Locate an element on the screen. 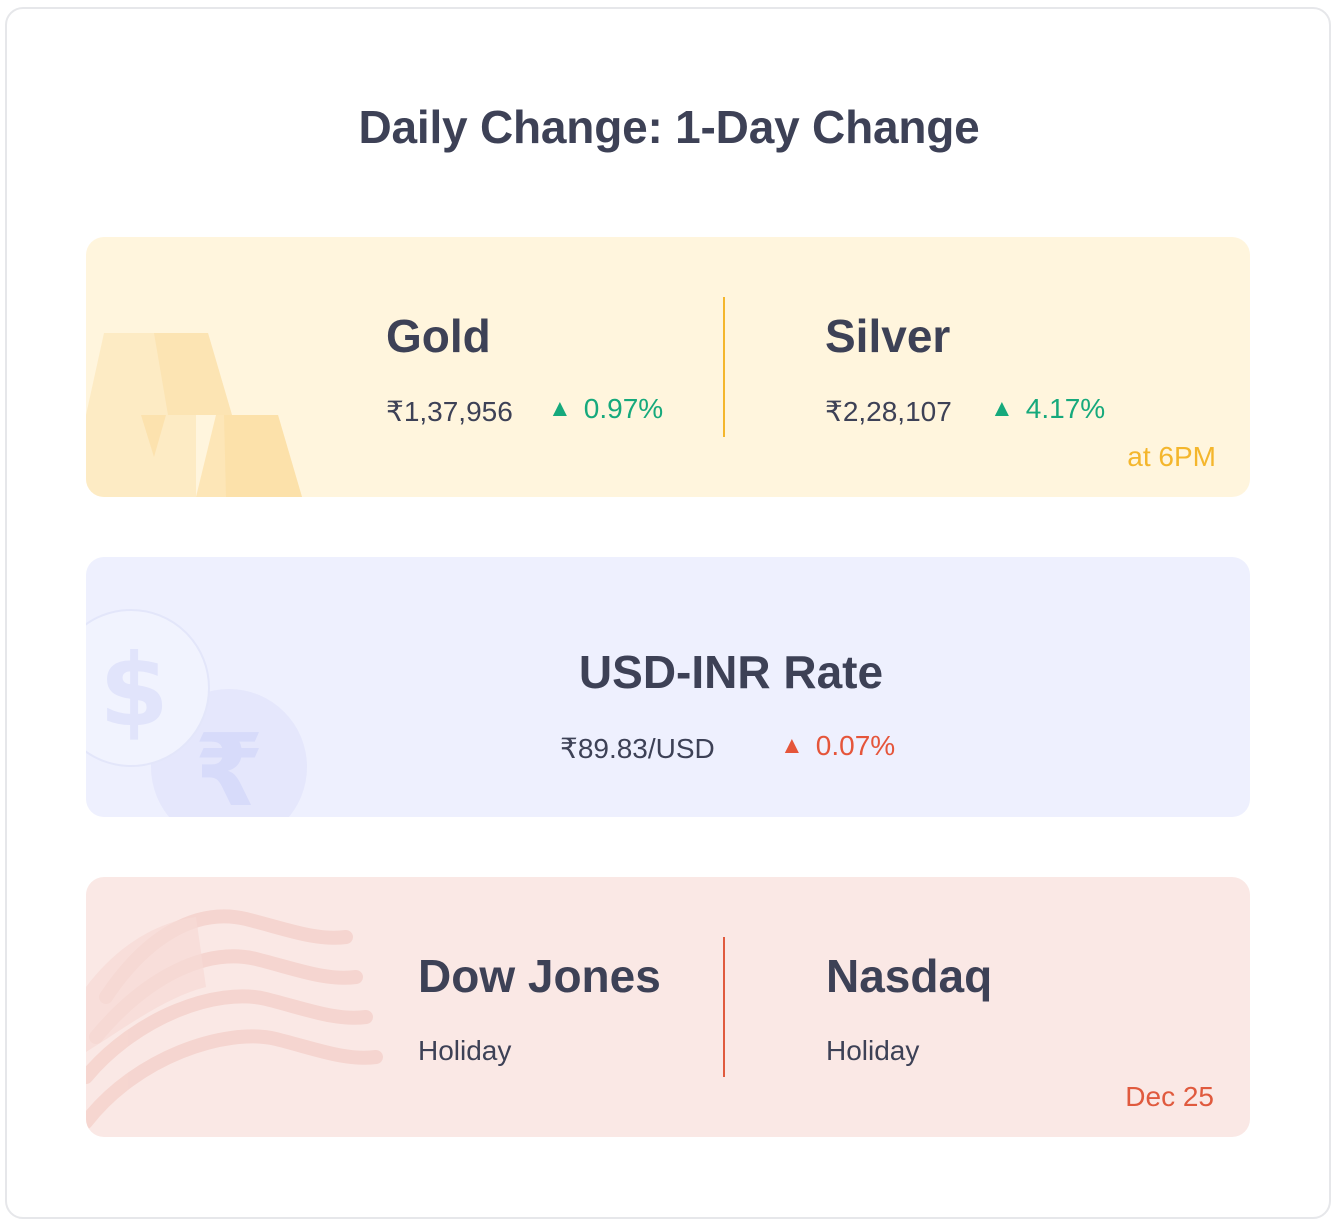 The image size is (1338, 1226). gold-change: ▲ 0.97% is located at coordinates (605, 409).